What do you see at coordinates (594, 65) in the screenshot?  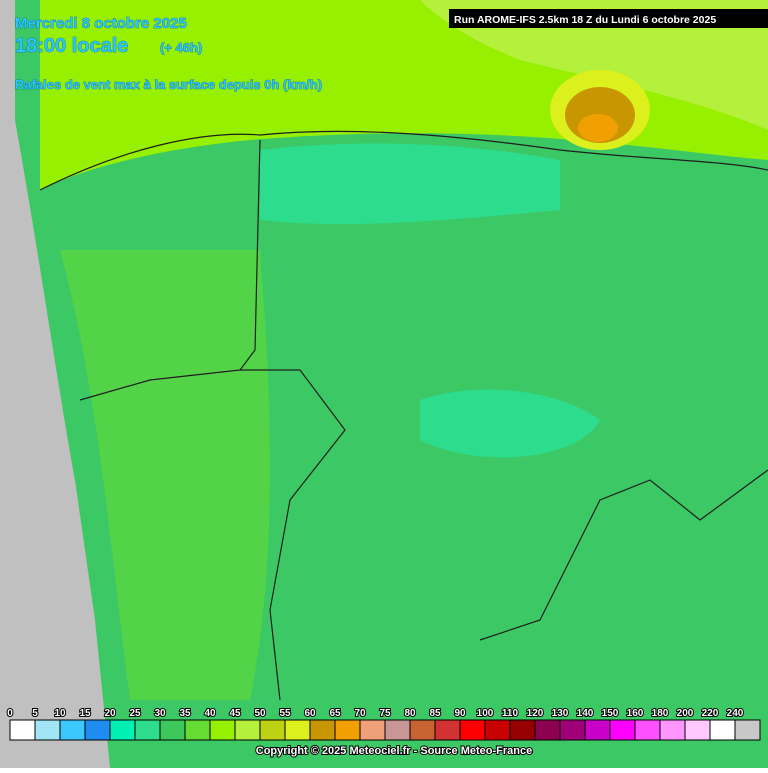 I see `strong-wind-zone` at bounding box center [594, 65].